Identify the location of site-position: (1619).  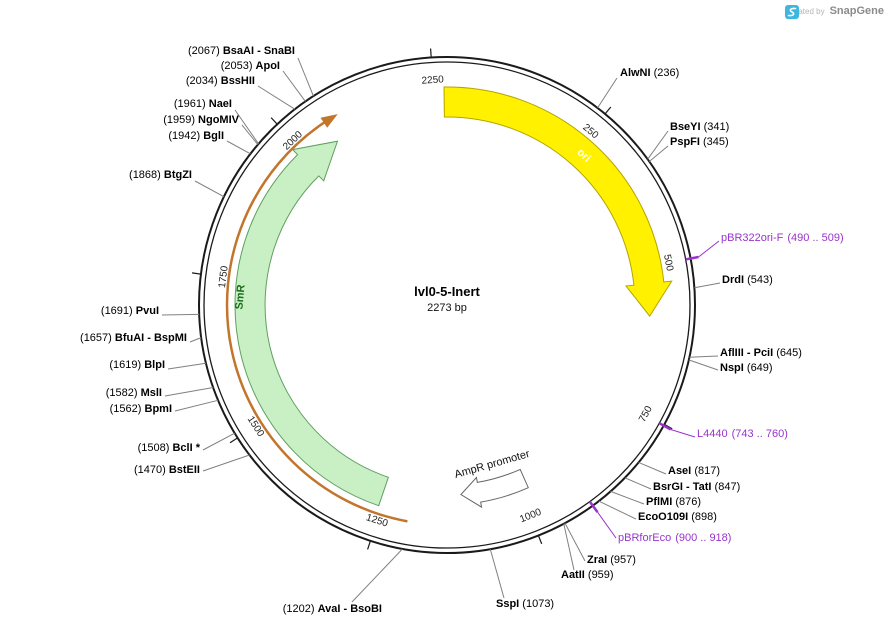
(125, 365).